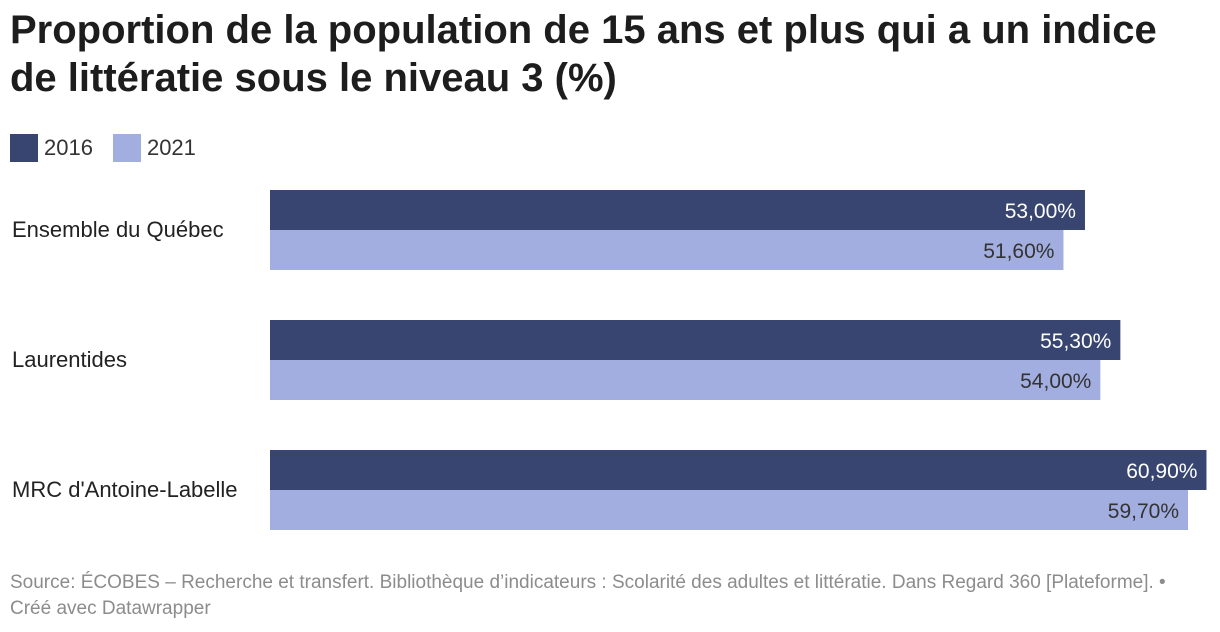  I want to click on legend: 2016 2021, so click(113, 148).